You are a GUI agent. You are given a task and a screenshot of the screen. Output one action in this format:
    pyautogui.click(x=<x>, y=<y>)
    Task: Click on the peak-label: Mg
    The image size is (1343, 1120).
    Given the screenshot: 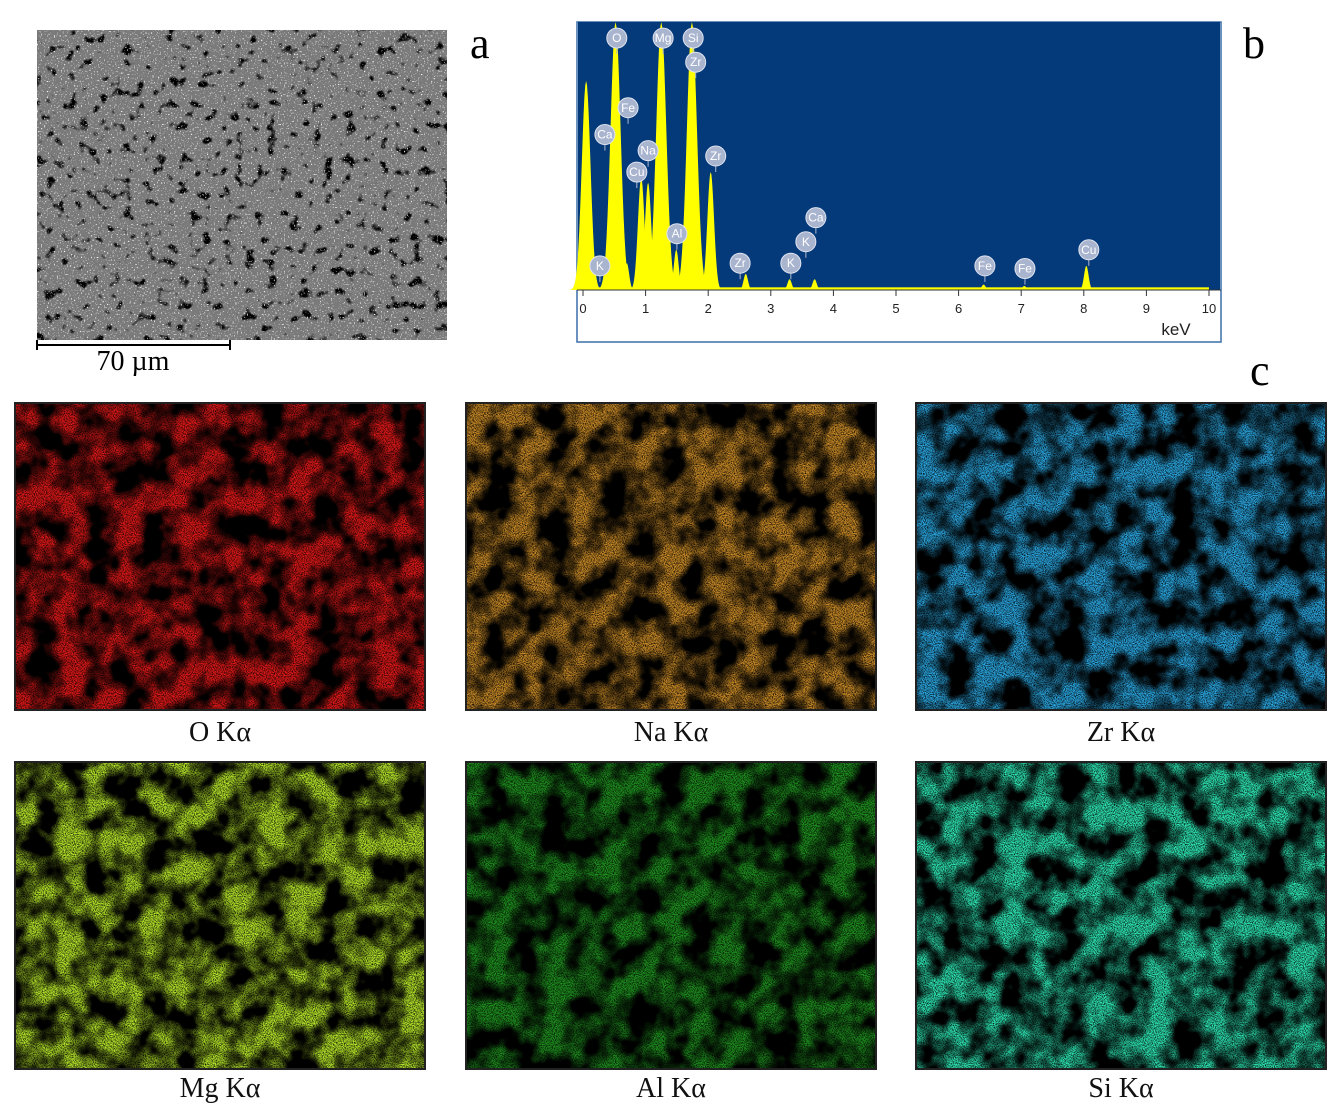 What is the action you would take?
    pyautogui.click(x=663, y=38)
    